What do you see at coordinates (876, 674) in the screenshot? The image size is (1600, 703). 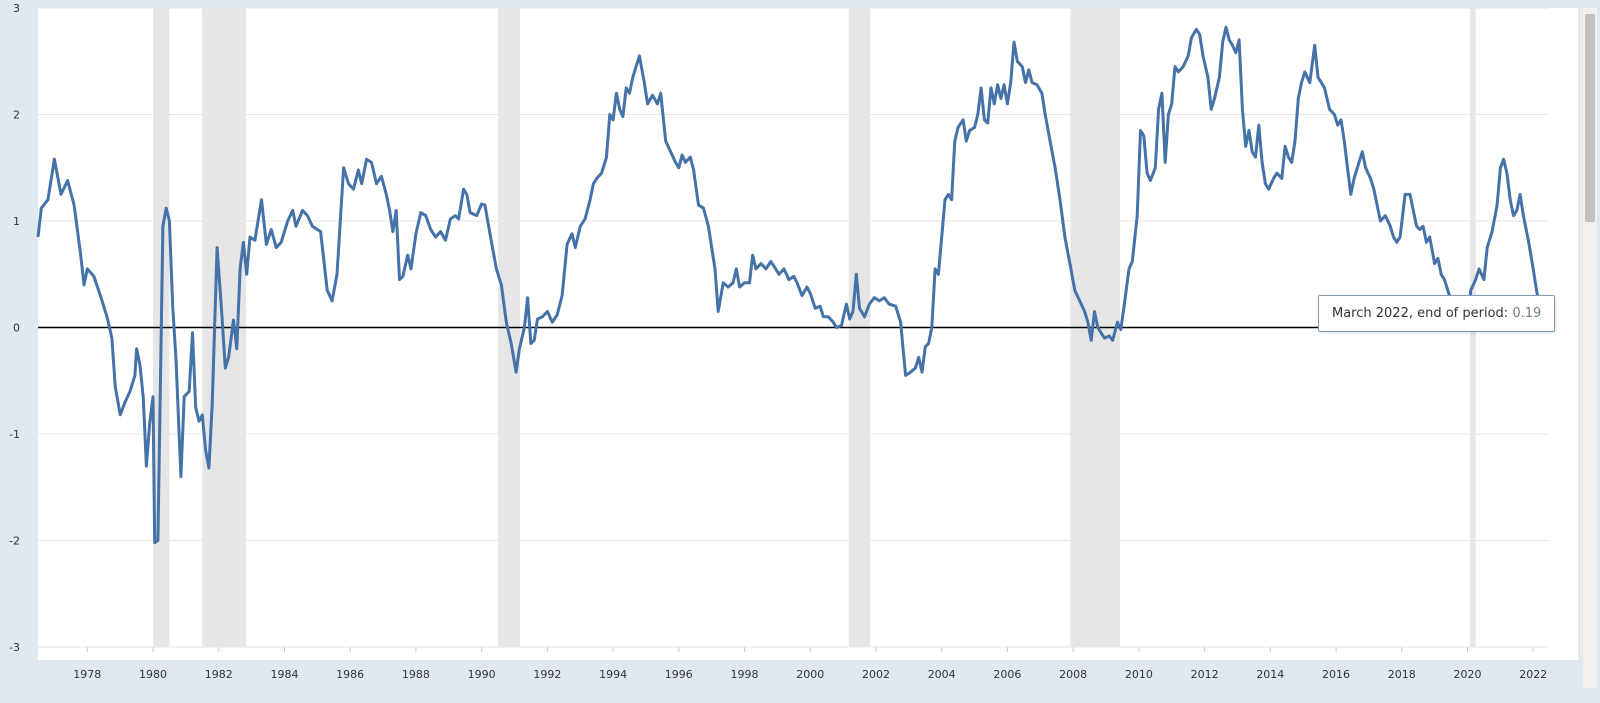 I see `x-tick-label: 2002` at bounding box center [876, 674].